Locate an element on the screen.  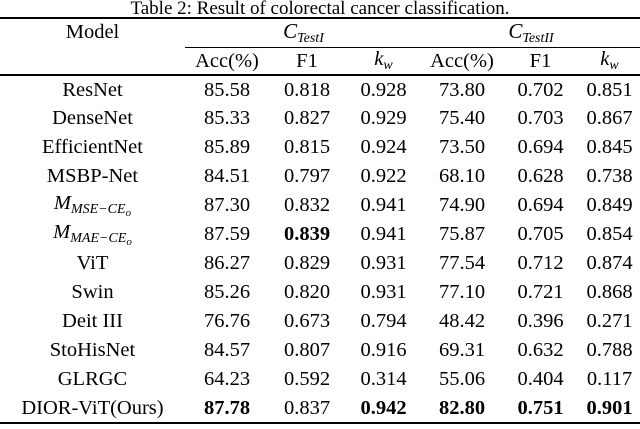
value-cell: 0.854 is located at coordinates (609, 234).